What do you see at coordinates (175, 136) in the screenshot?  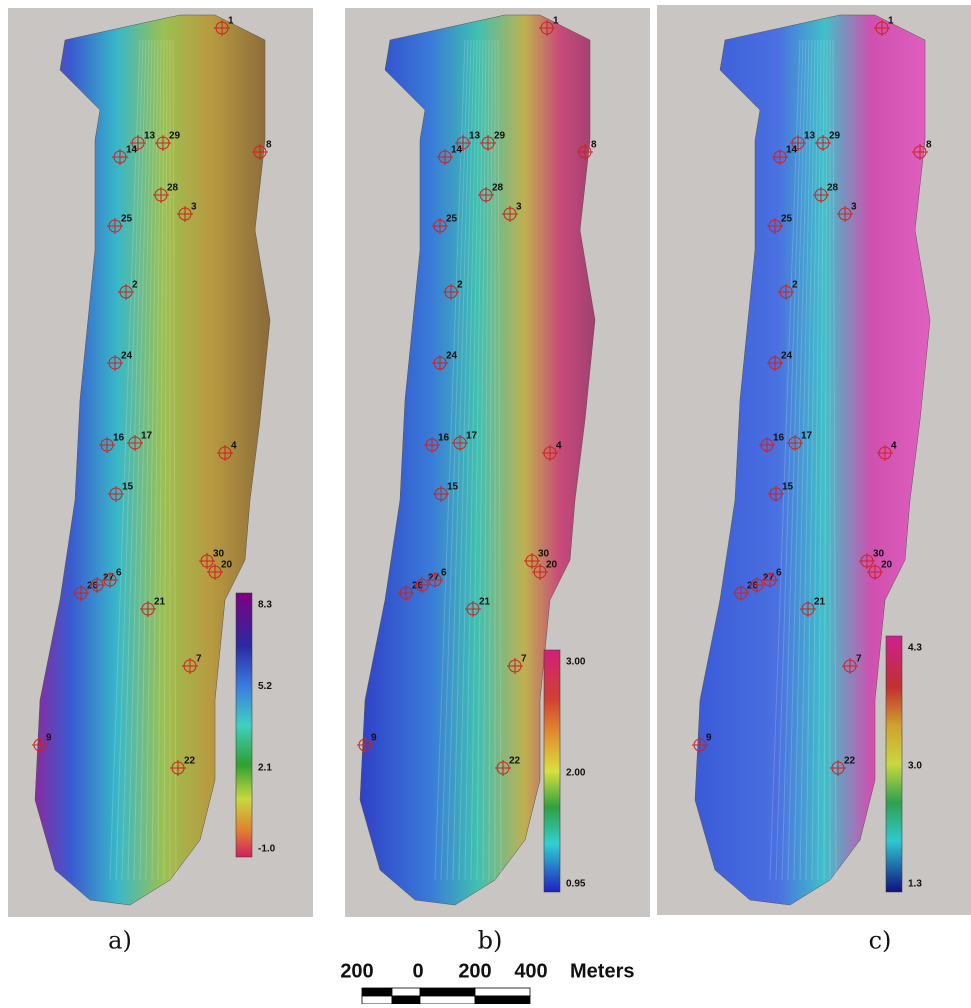 I see `station-label: 29` at bounding box center [175, 136].